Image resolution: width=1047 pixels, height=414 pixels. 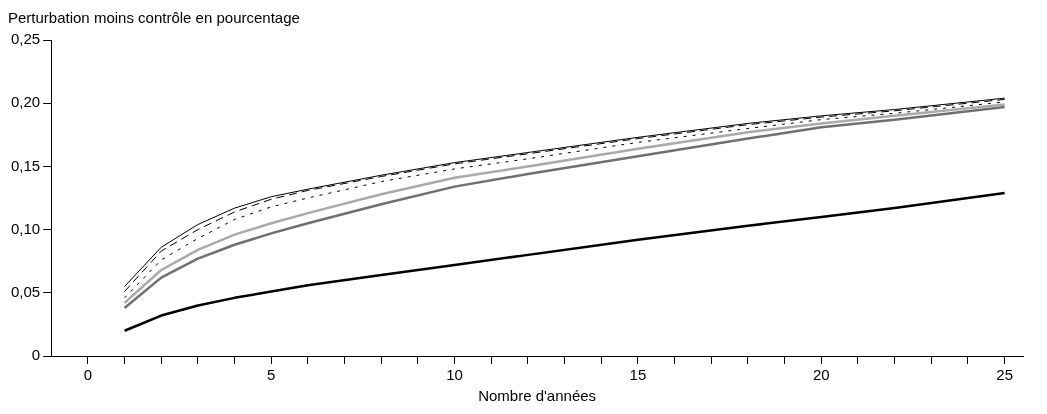 I want to click on y-tick-label: 0,10, so click(x=25, y=228).